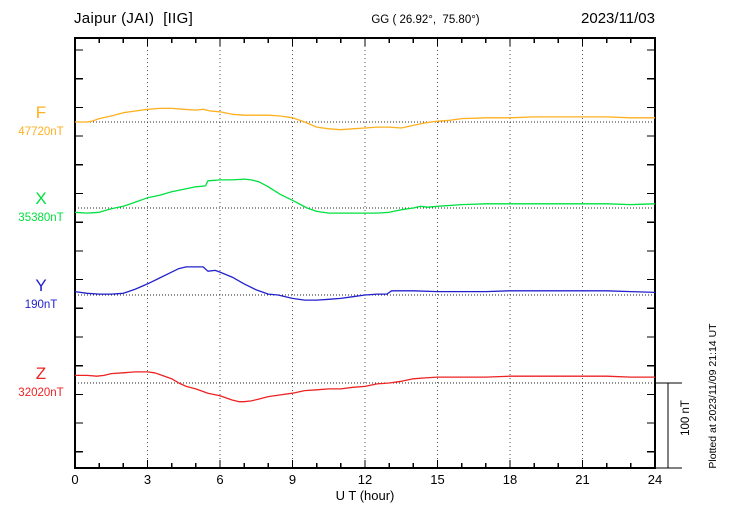 This screenshot has width=730, height=520. What do you see at coordinates (713, 396) in the screenshot?
I see `plotted-at-note: Plotted at 2023/11/09 21:14 UT` at bounding box center [713, 396].